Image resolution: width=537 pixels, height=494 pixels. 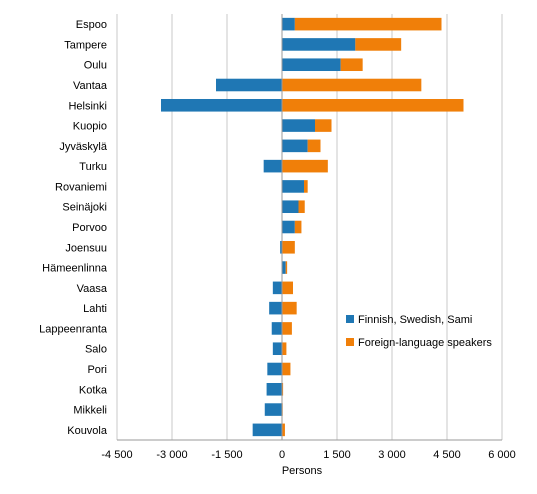 I want to click on category-label: Mikkeli, so click(x=90, y=411).